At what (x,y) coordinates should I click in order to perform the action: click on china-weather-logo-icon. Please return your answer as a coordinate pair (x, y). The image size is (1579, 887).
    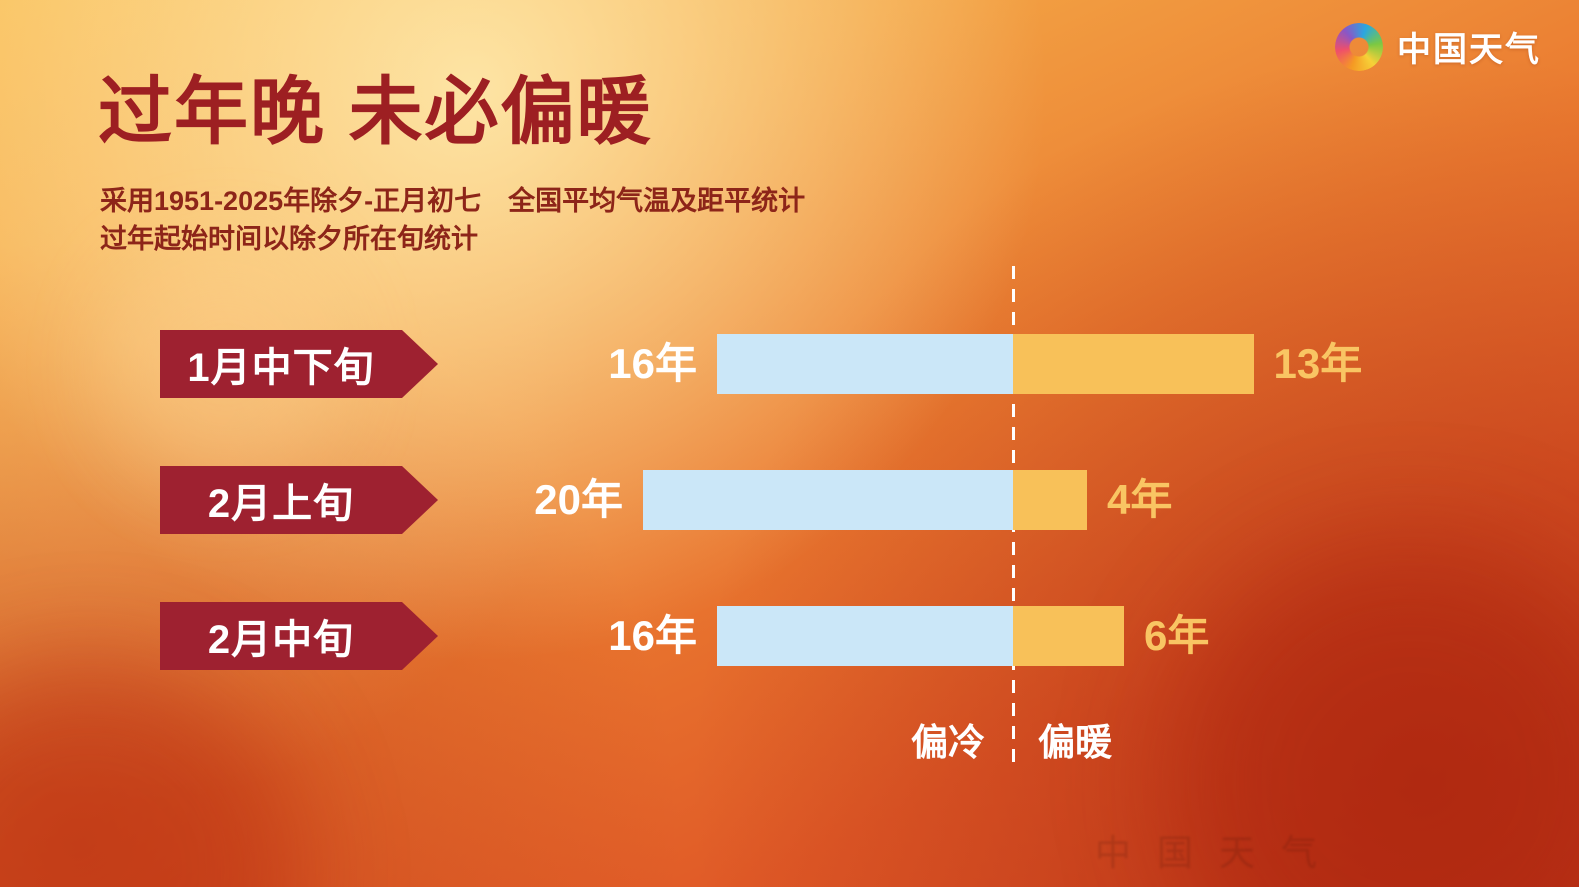
    Looking at the image, I should click on (1359, 46).